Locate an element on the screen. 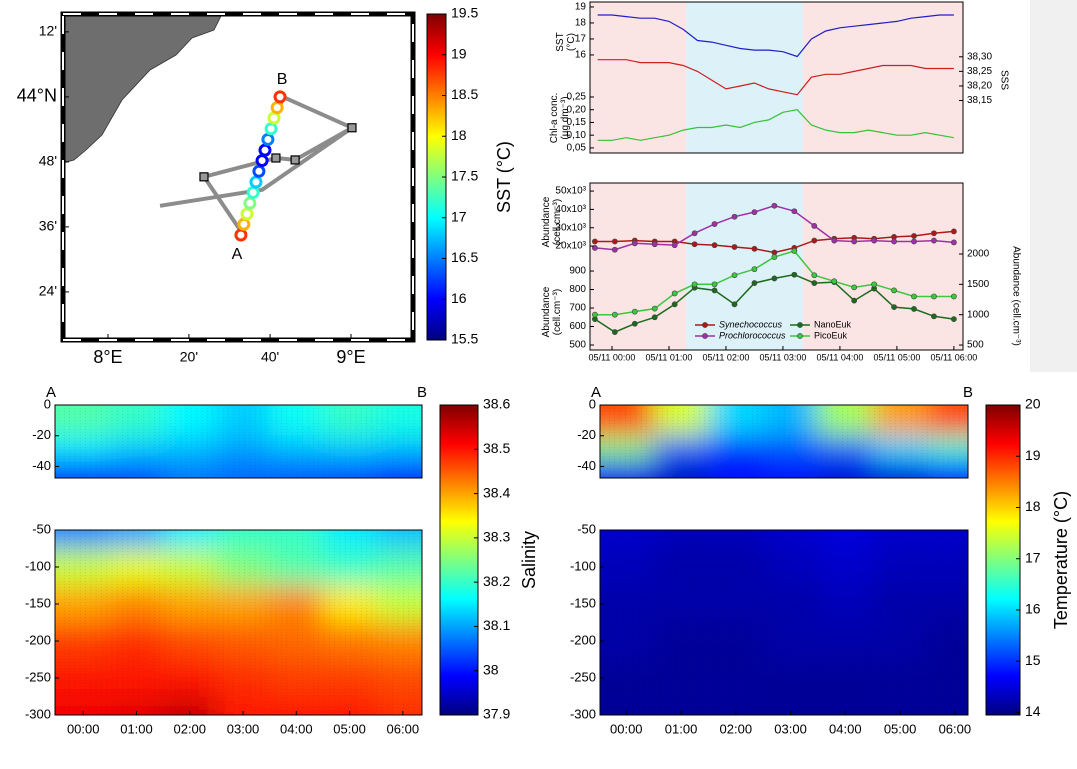 The image size is (1077, 769). y-tick-label: -100 is located at coordinates (583, 565).